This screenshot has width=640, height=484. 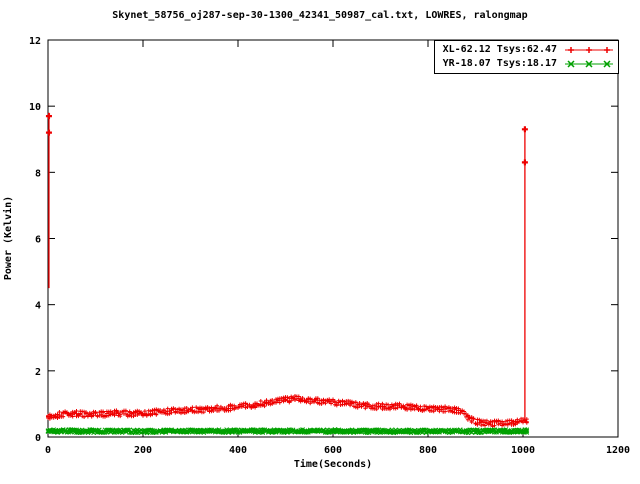 What do you see at coordinates (38, 306) in the screenshot?
I see `y-tick-label: 4` at bounding box center [38, 306].